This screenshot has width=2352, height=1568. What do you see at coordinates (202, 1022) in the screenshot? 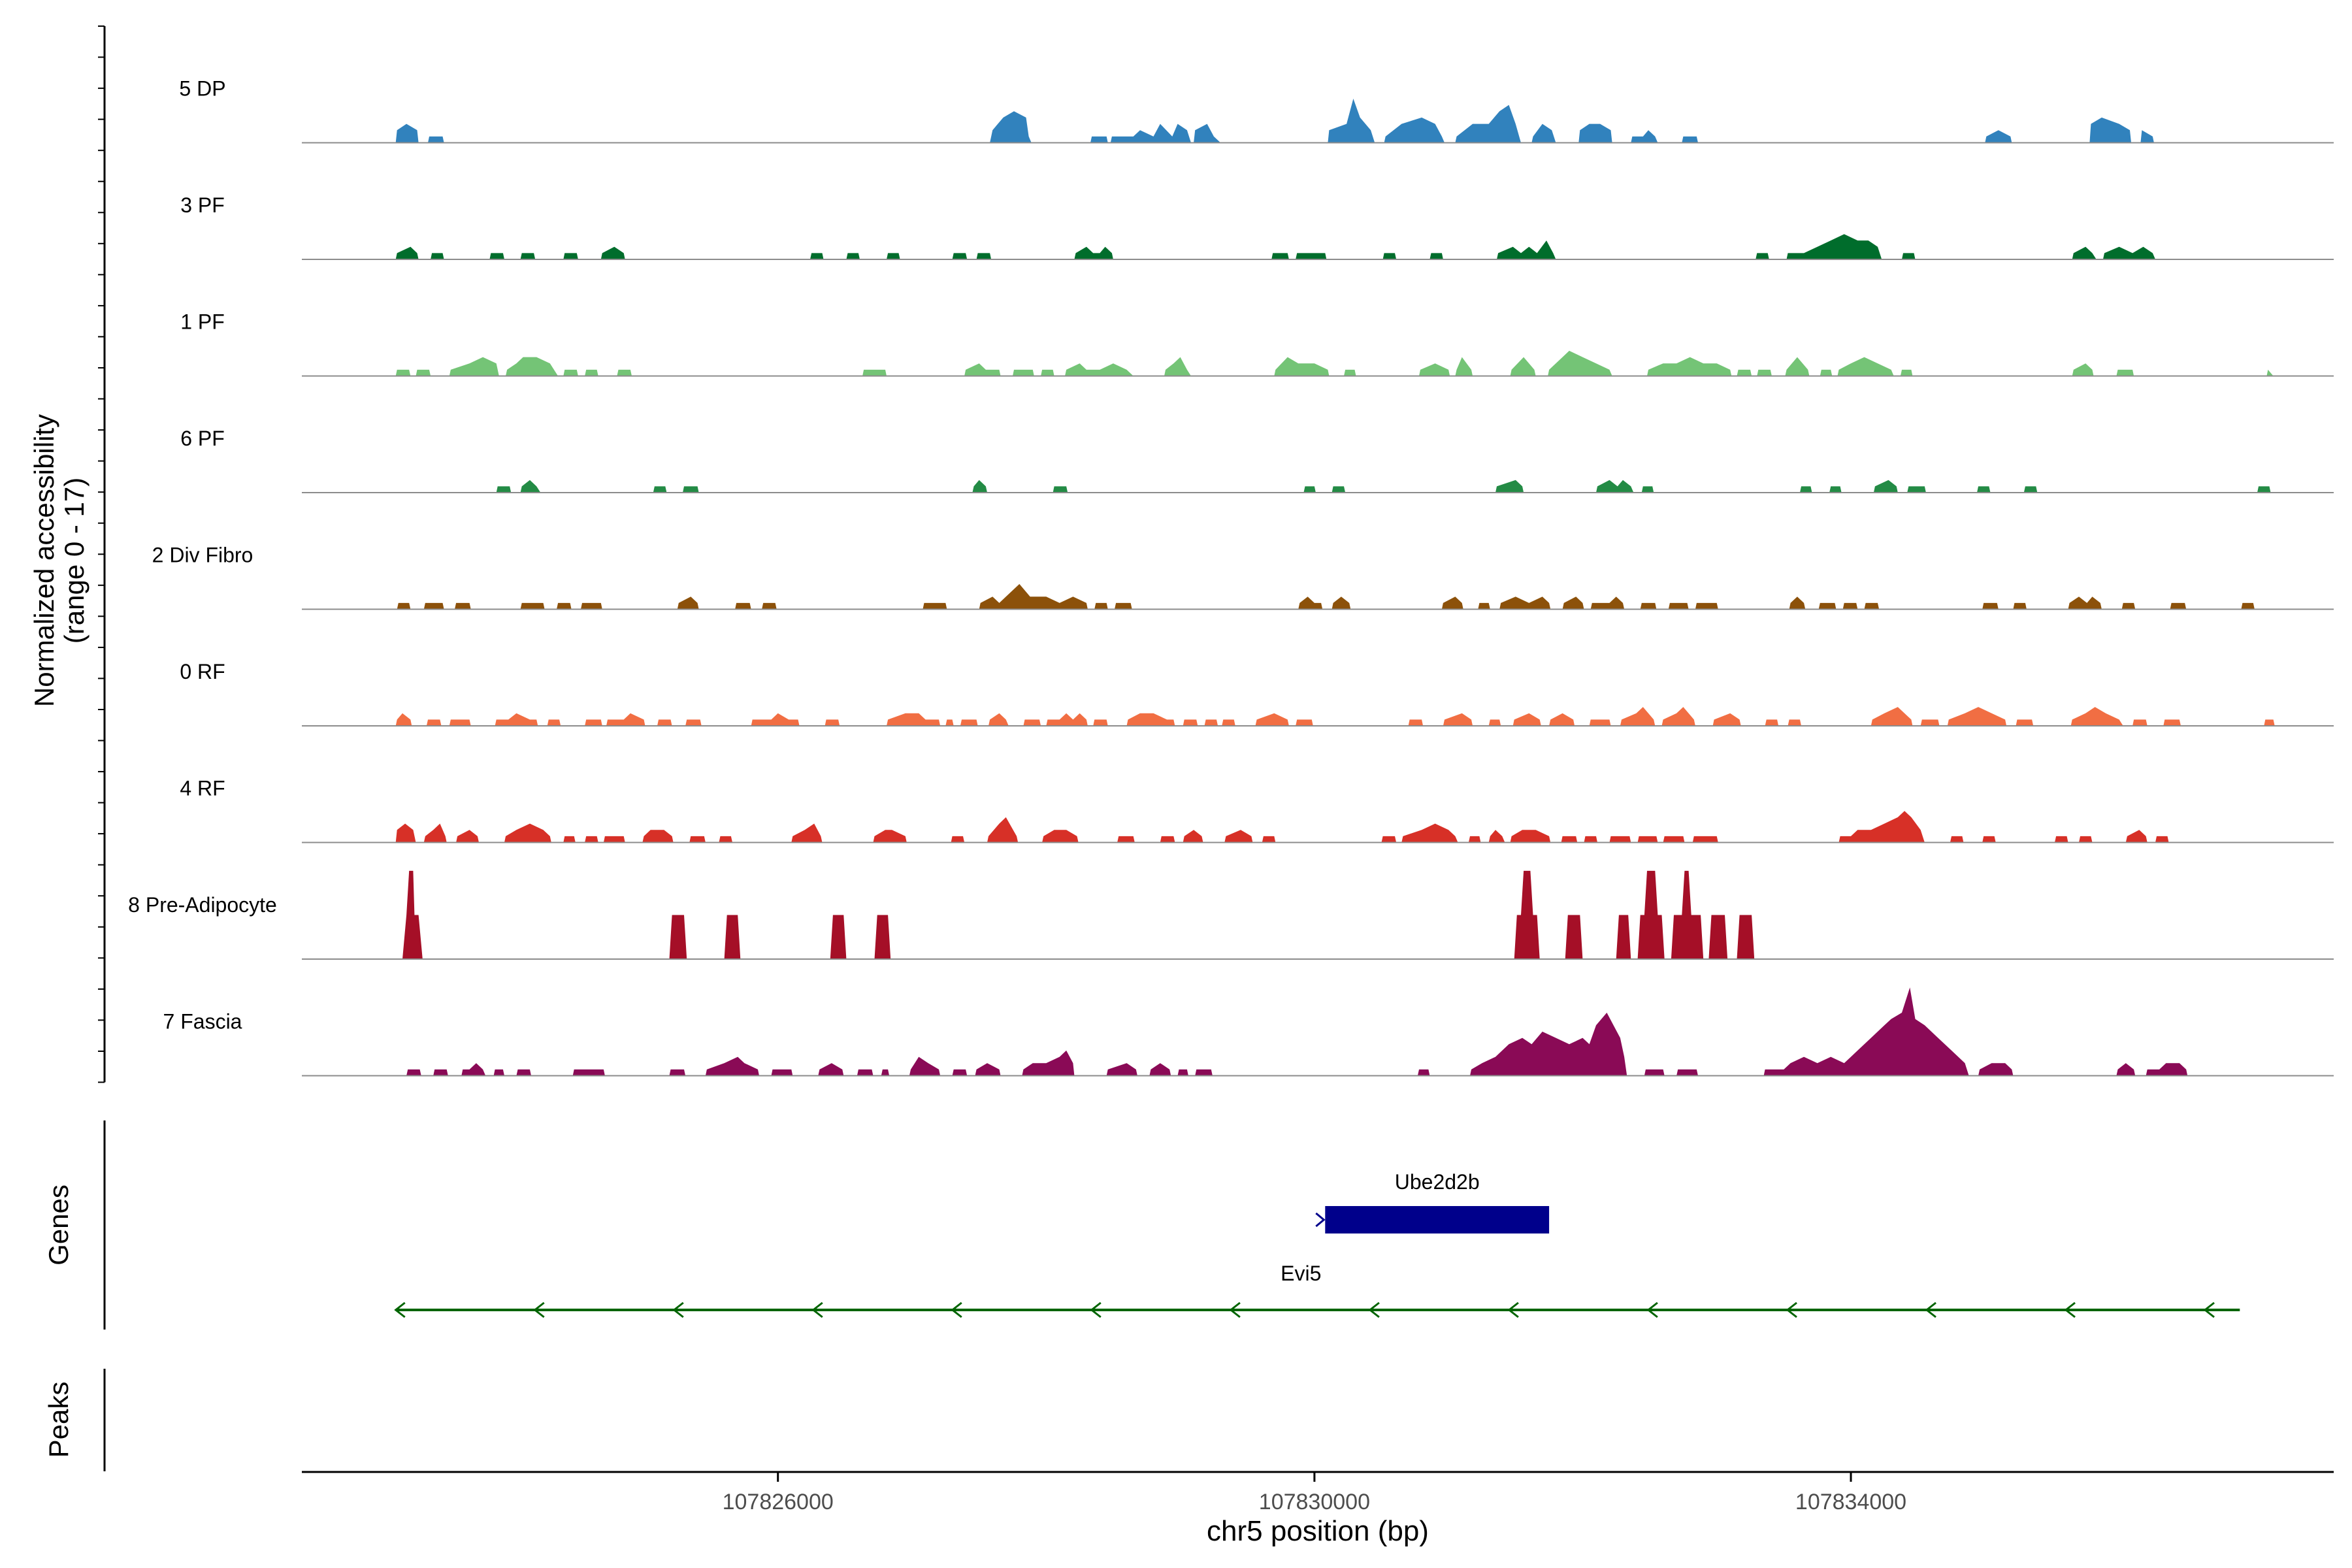
I see `track-label-7-fascia: 7 Fascia` at bounding box center [202, 1022].